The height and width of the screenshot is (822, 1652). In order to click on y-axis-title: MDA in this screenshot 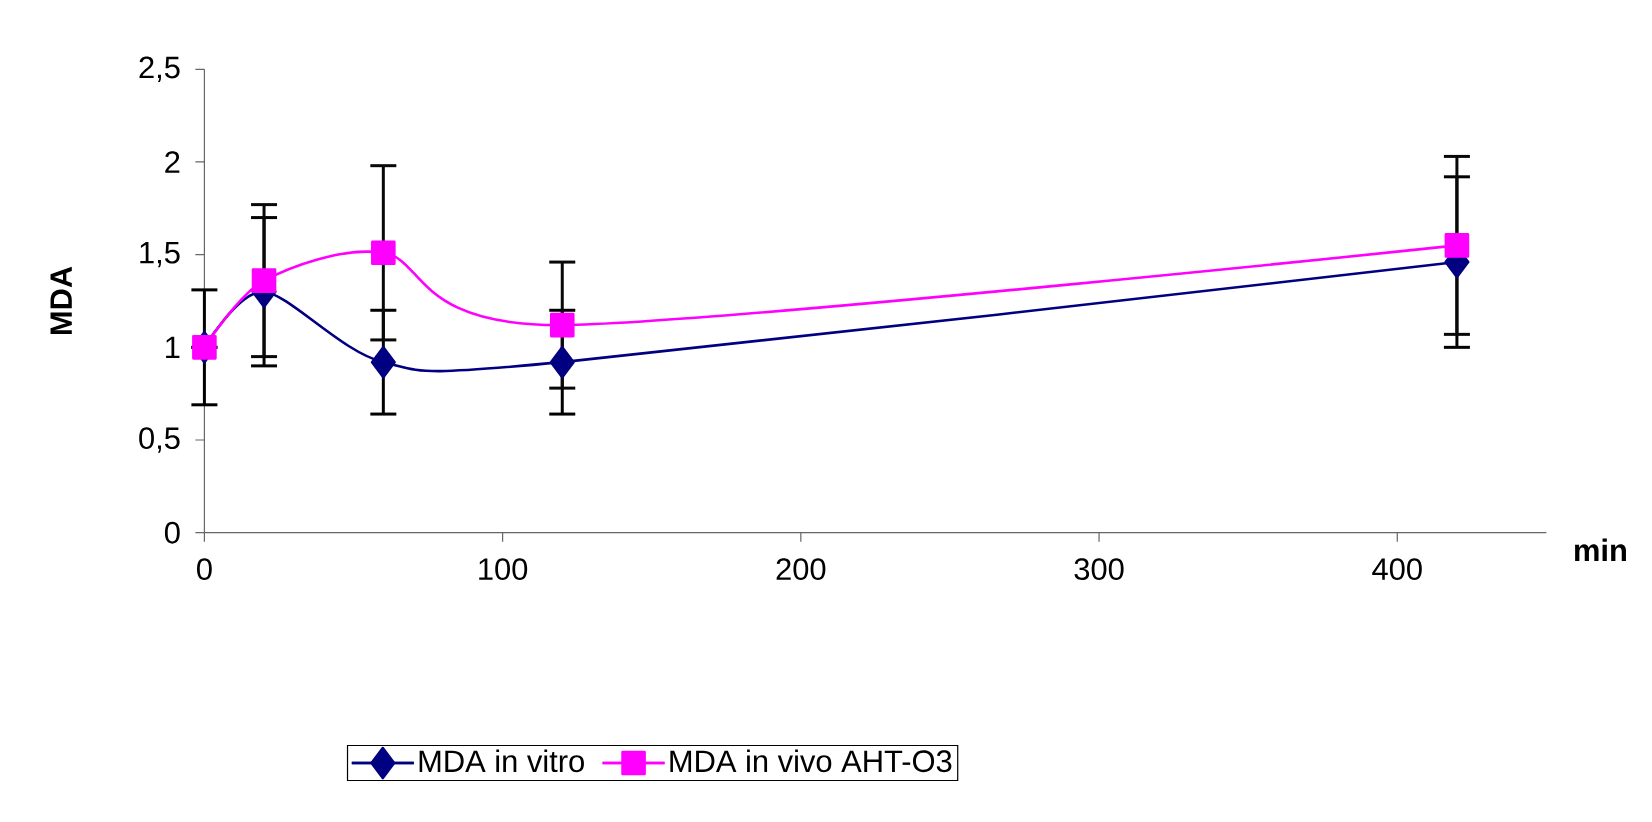, I will do `click(61, 300)`.